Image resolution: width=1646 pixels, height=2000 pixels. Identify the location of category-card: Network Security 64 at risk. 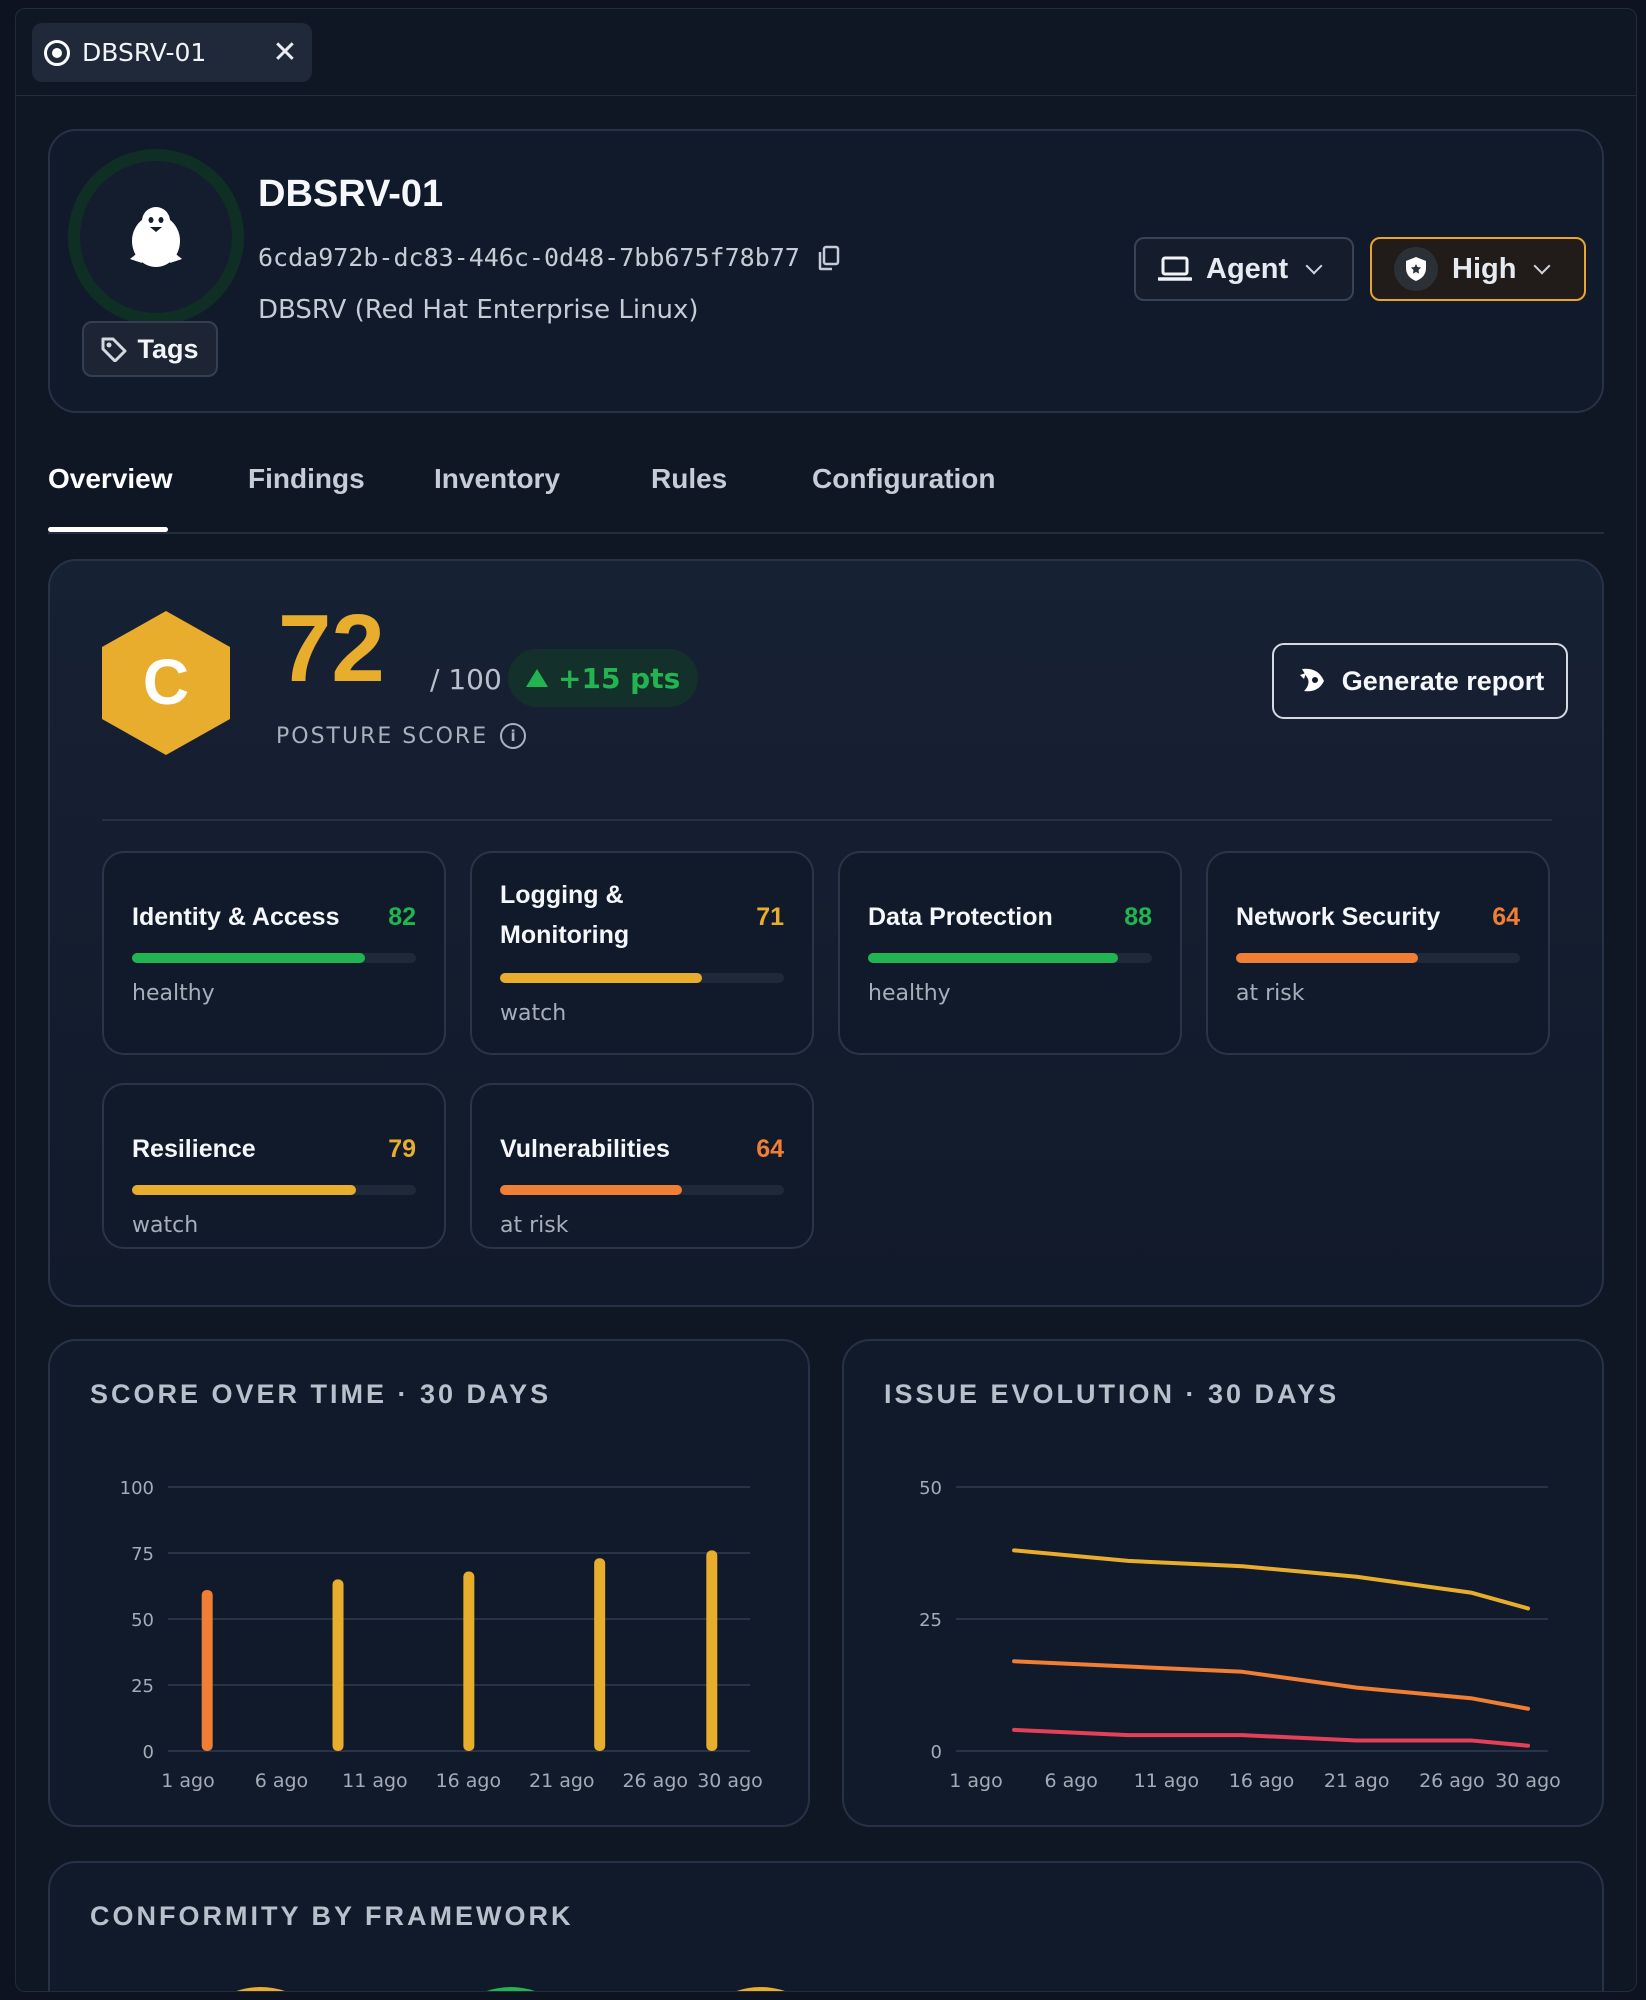
(1378, 953).